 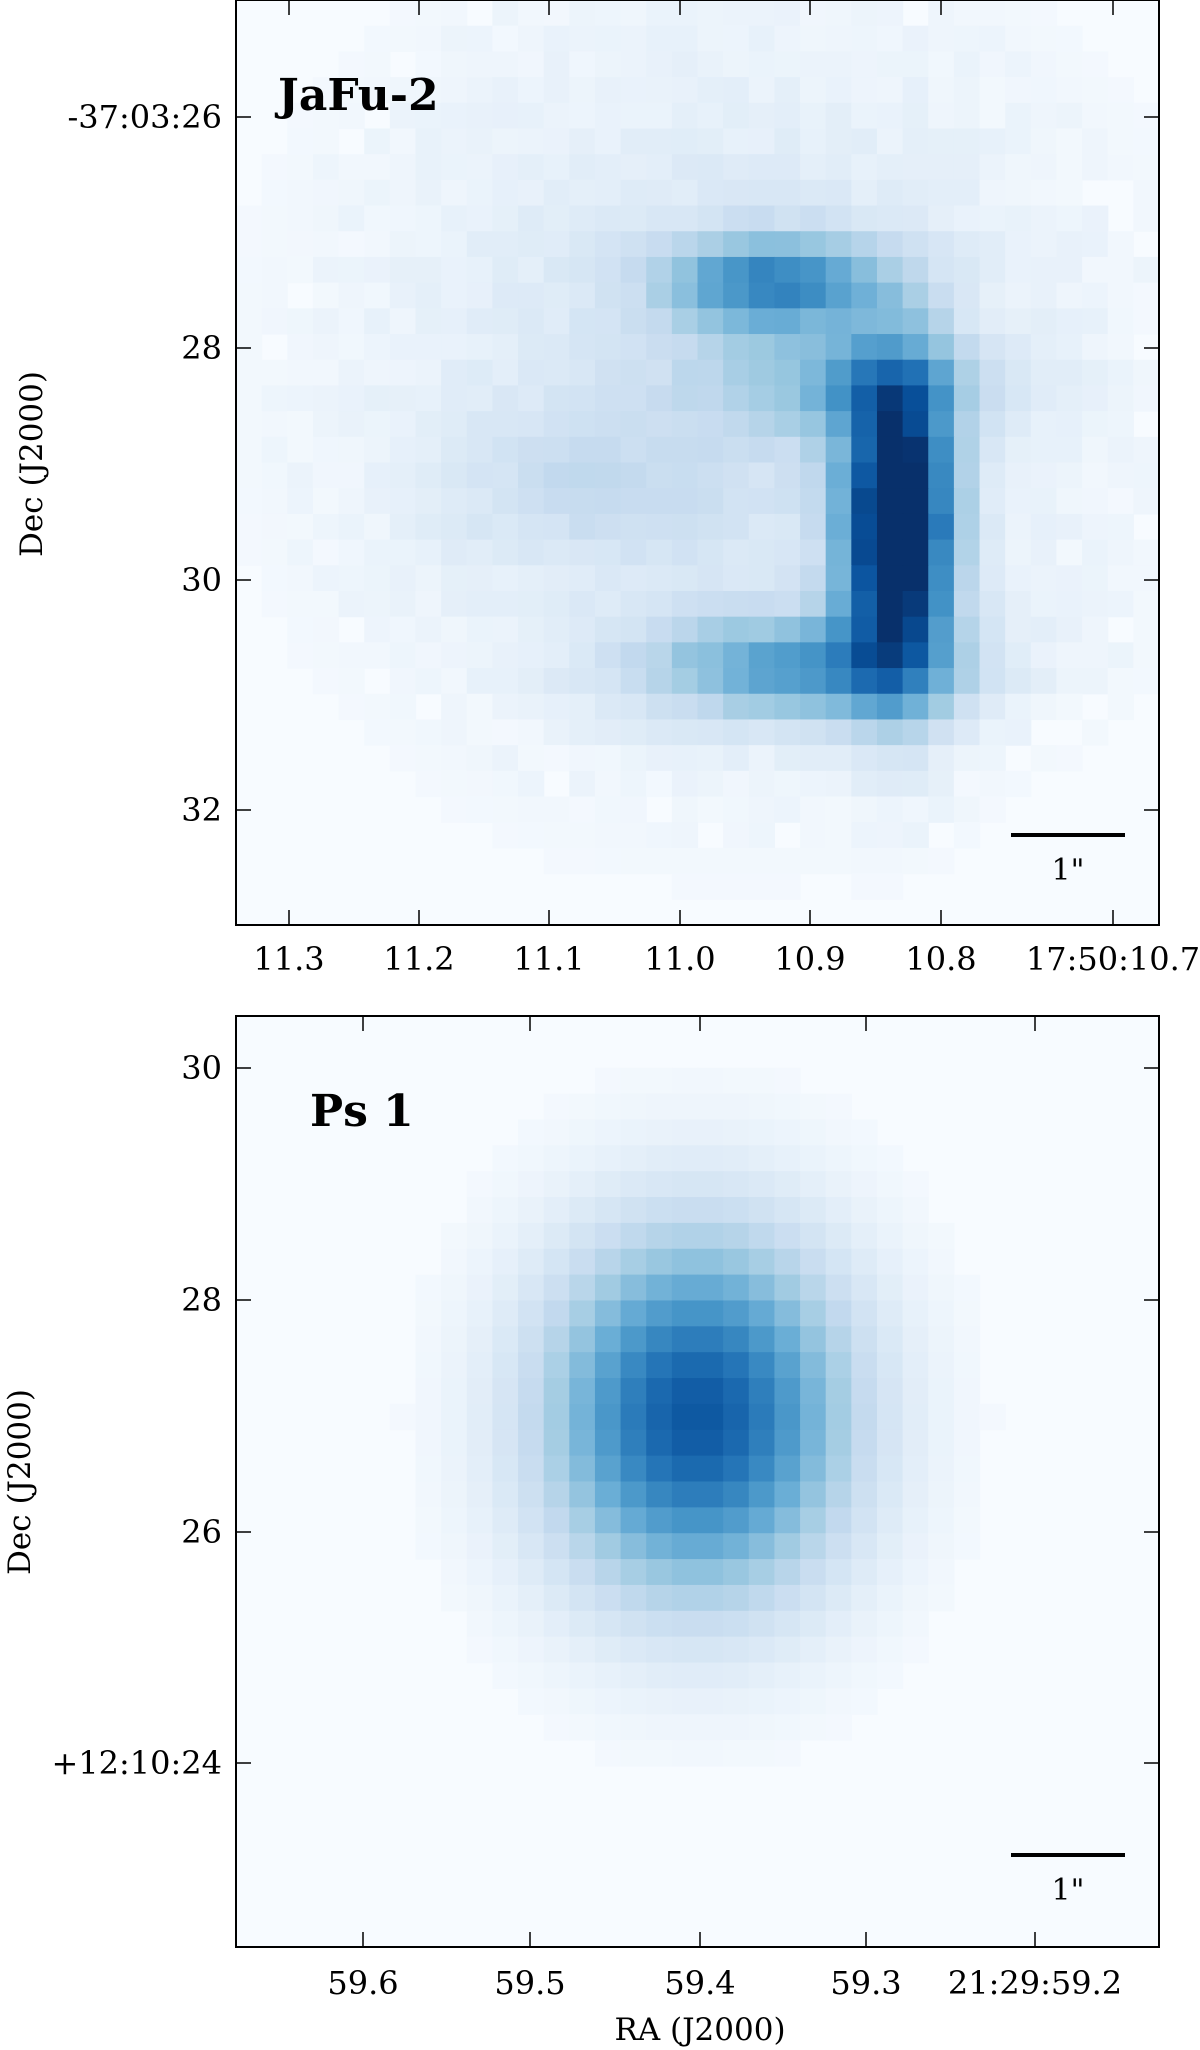 What do you see at coordinates (362, 1983) in the screenshot?
I see `ps1-xtick-label: 59.6` at bounding box center [362, 1983].